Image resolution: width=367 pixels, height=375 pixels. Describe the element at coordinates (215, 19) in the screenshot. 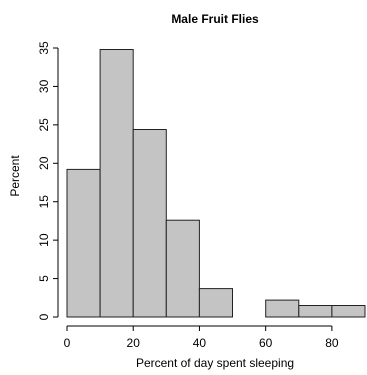

I see `chart-title: Male Fruit Flies` at that location.